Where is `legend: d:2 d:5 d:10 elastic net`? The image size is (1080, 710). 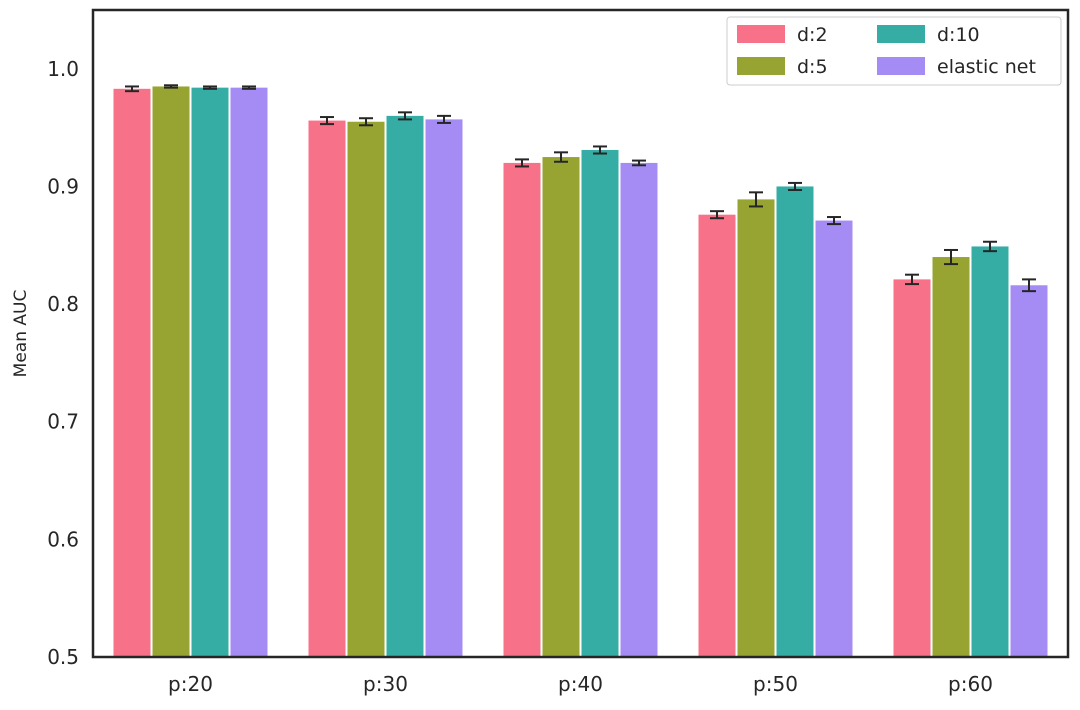
legend: d:2 d:5 d:10 elastic net is located at coordinates (894, 51).